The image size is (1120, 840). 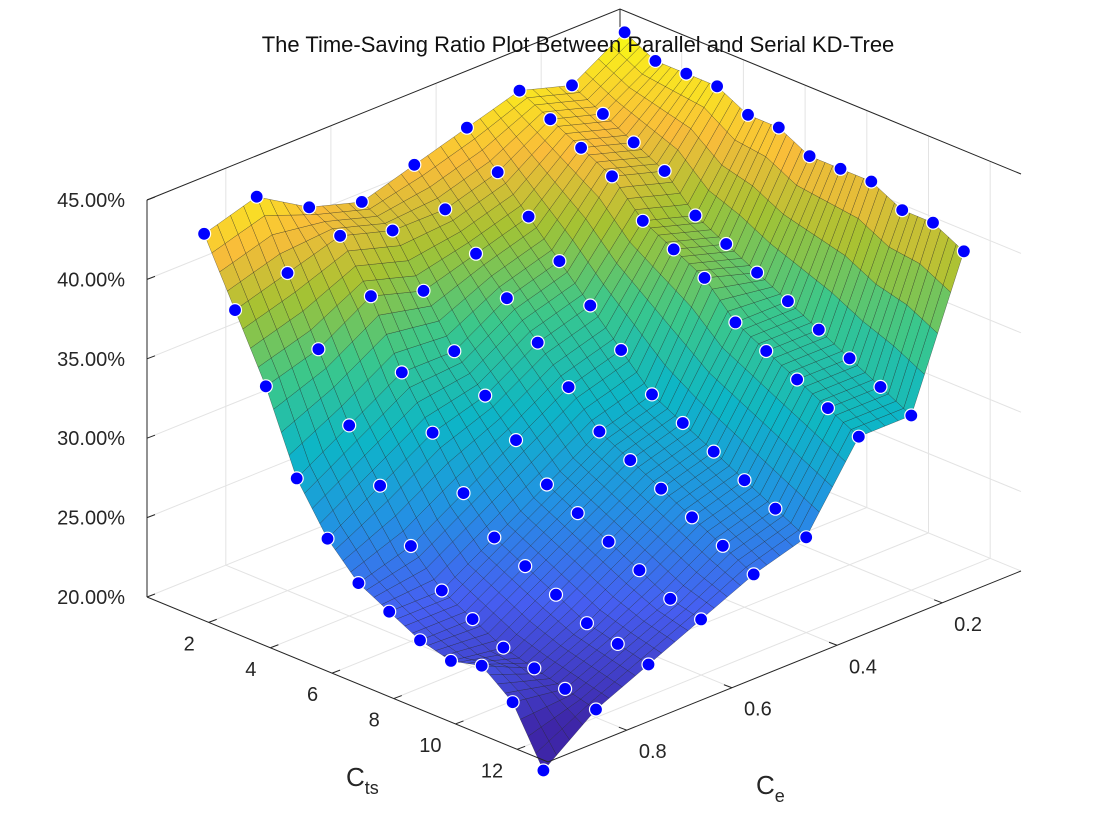 What do you see at coordinates (189, 644) in the screenshot?
I see `ts-tick-label-0: 2` at bounding box center [189, 644].